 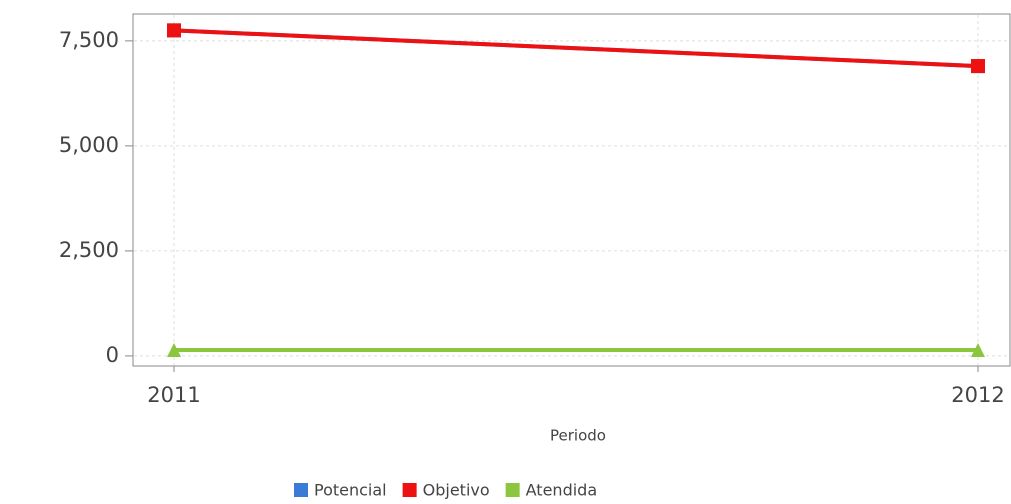 I want to click on y-tick-label: 5,000, so click(x=89, y=145).